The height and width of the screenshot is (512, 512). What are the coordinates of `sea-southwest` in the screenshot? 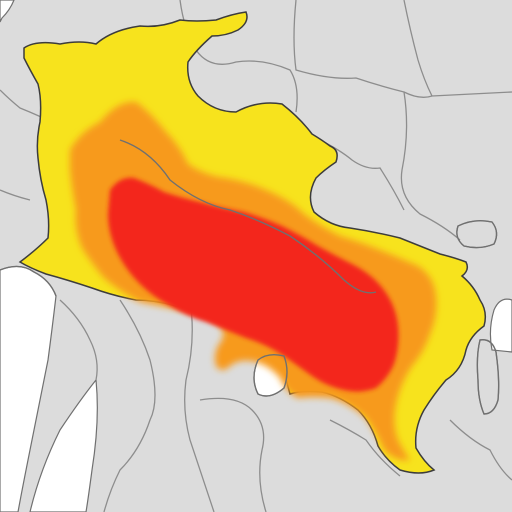 It's located at (63, 445).